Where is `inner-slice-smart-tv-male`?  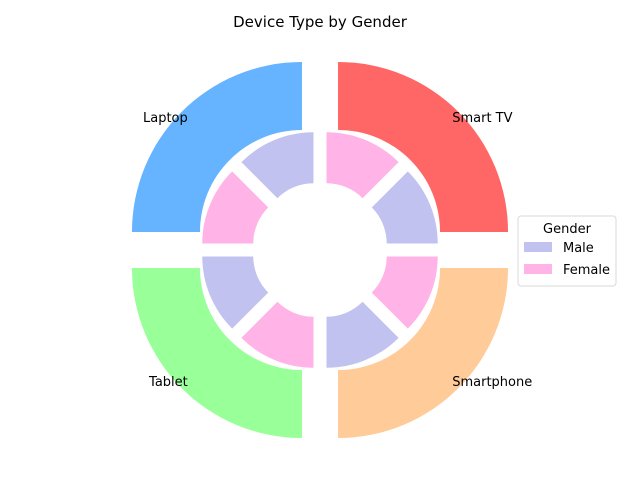
inner-slice-smart-tv-male is located at coordinates (404, 207).